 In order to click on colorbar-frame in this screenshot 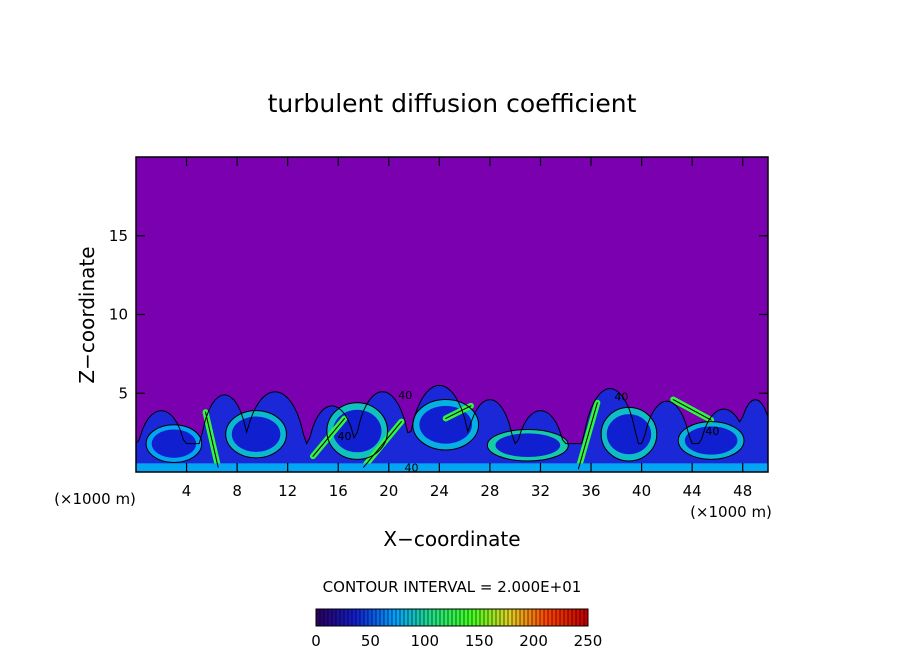, I will do `click(452, 617)`.